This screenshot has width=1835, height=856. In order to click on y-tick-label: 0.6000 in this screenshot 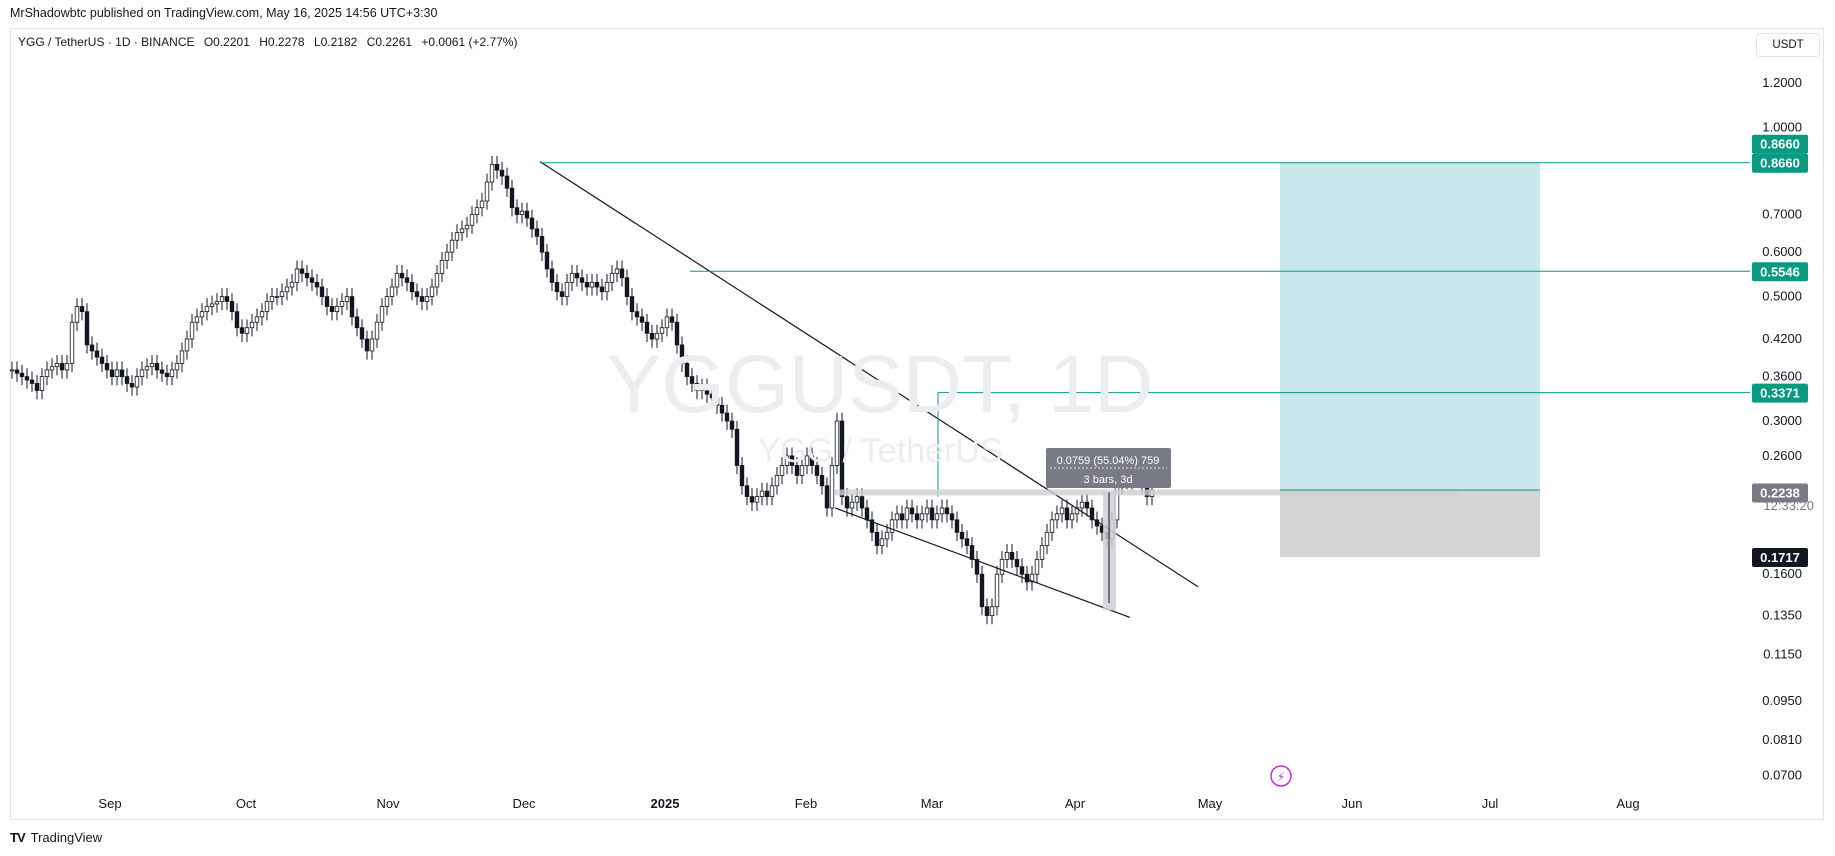, I will do `click(1782, 251)`.